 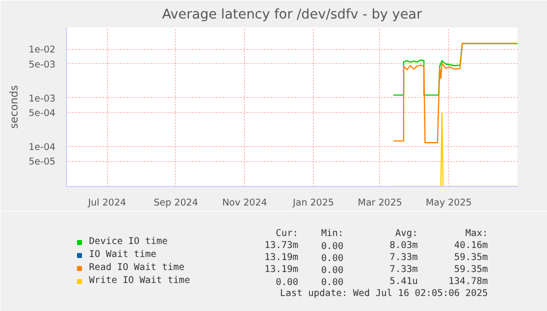 I want to click on y-tick-label: 1e-02, so click(x=42, y=50).